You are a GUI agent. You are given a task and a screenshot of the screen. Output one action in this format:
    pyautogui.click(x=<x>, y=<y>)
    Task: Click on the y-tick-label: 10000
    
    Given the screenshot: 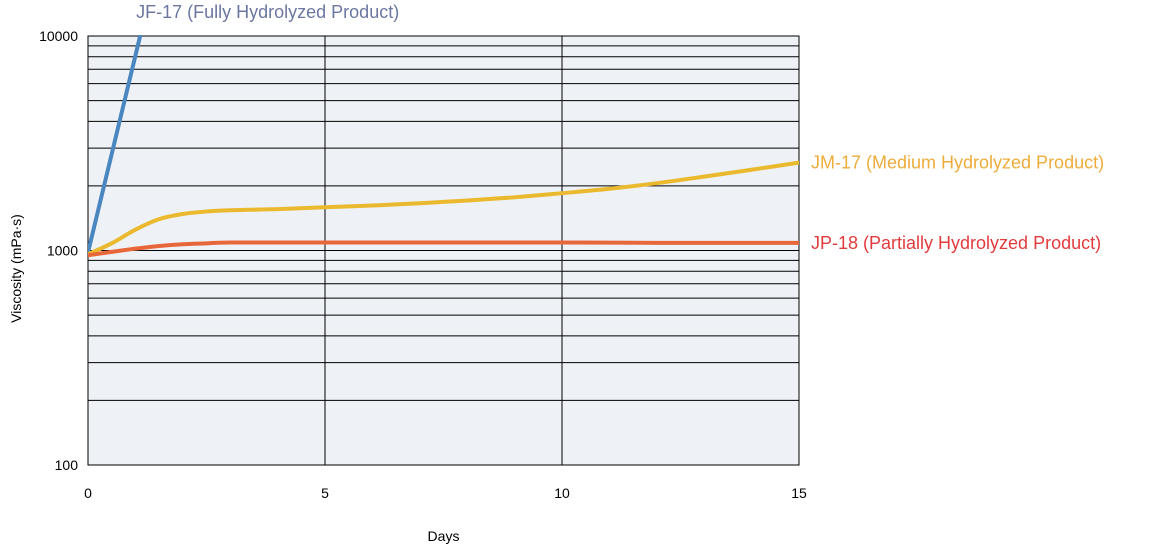 What is the action you would take?
    pyautogui.click(x=58, y=36)
    